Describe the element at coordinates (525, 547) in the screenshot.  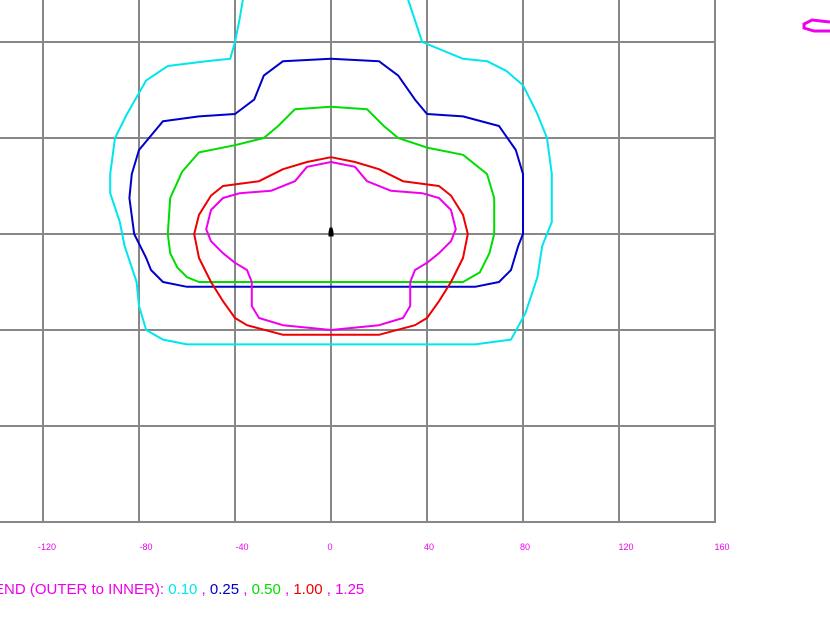
I see `x-tick-label: 80` at that location.